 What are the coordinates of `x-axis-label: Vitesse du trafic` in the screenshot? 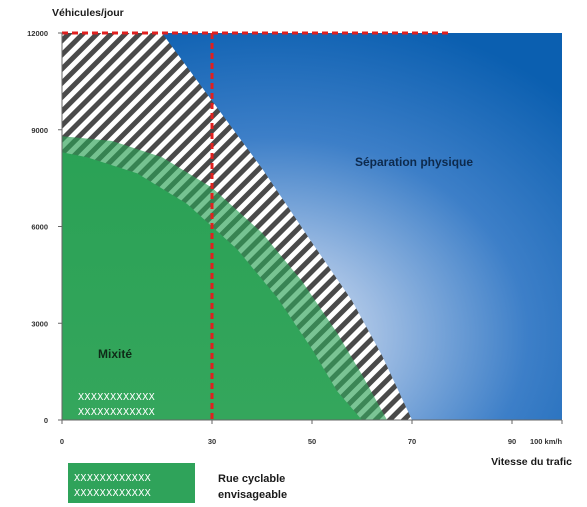 It's located at (531, 462).